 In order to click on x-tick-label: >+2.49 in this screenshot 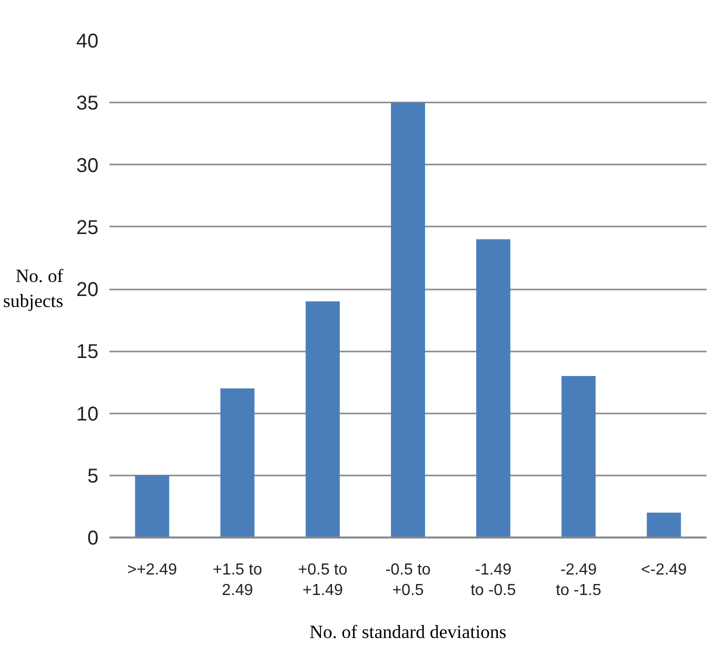, I will do `click(152, 570)`.